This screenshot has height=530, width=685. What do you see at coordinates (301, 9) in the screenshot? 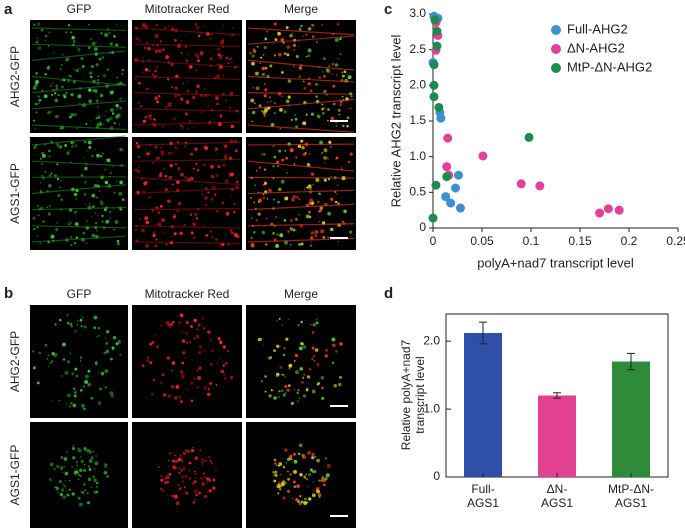
I see `column-header: Merge` at bounding box center [301, 9].